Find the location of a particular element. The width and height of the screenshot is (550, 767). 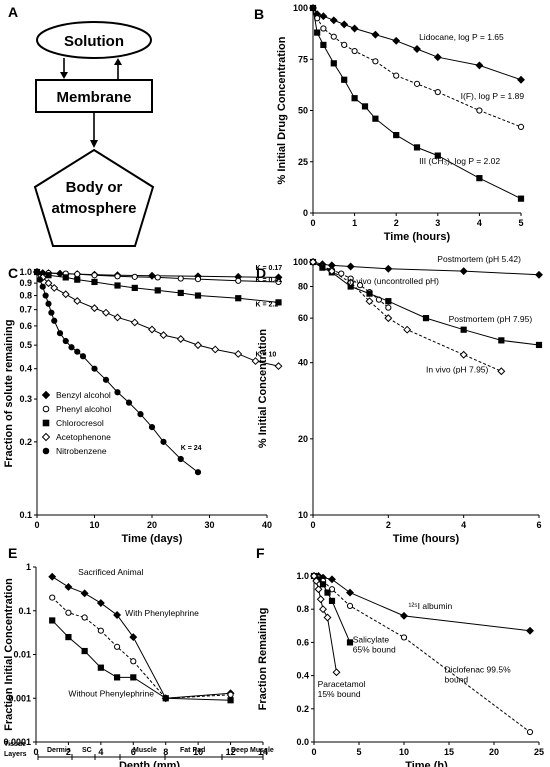

d-series-2-label: Postmortem (pH 7.95) is located at coordinates (491, 319).